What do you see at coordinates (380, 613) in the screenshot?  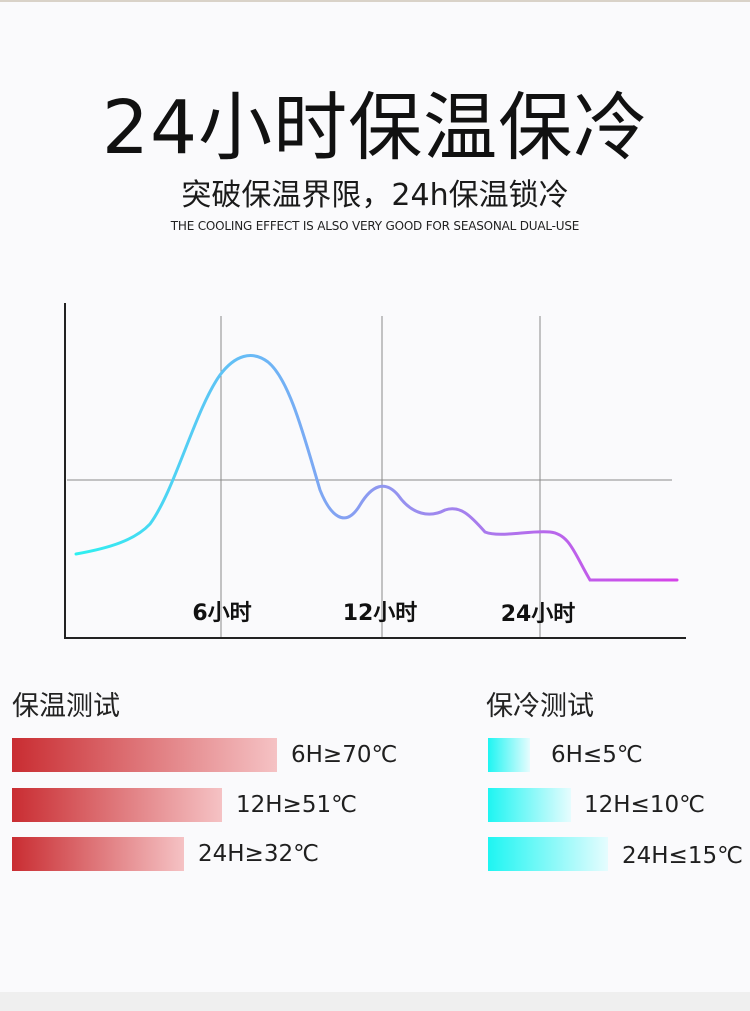 I see `x-tick-label-12h: 12小时` at bounding box center [380, 613].